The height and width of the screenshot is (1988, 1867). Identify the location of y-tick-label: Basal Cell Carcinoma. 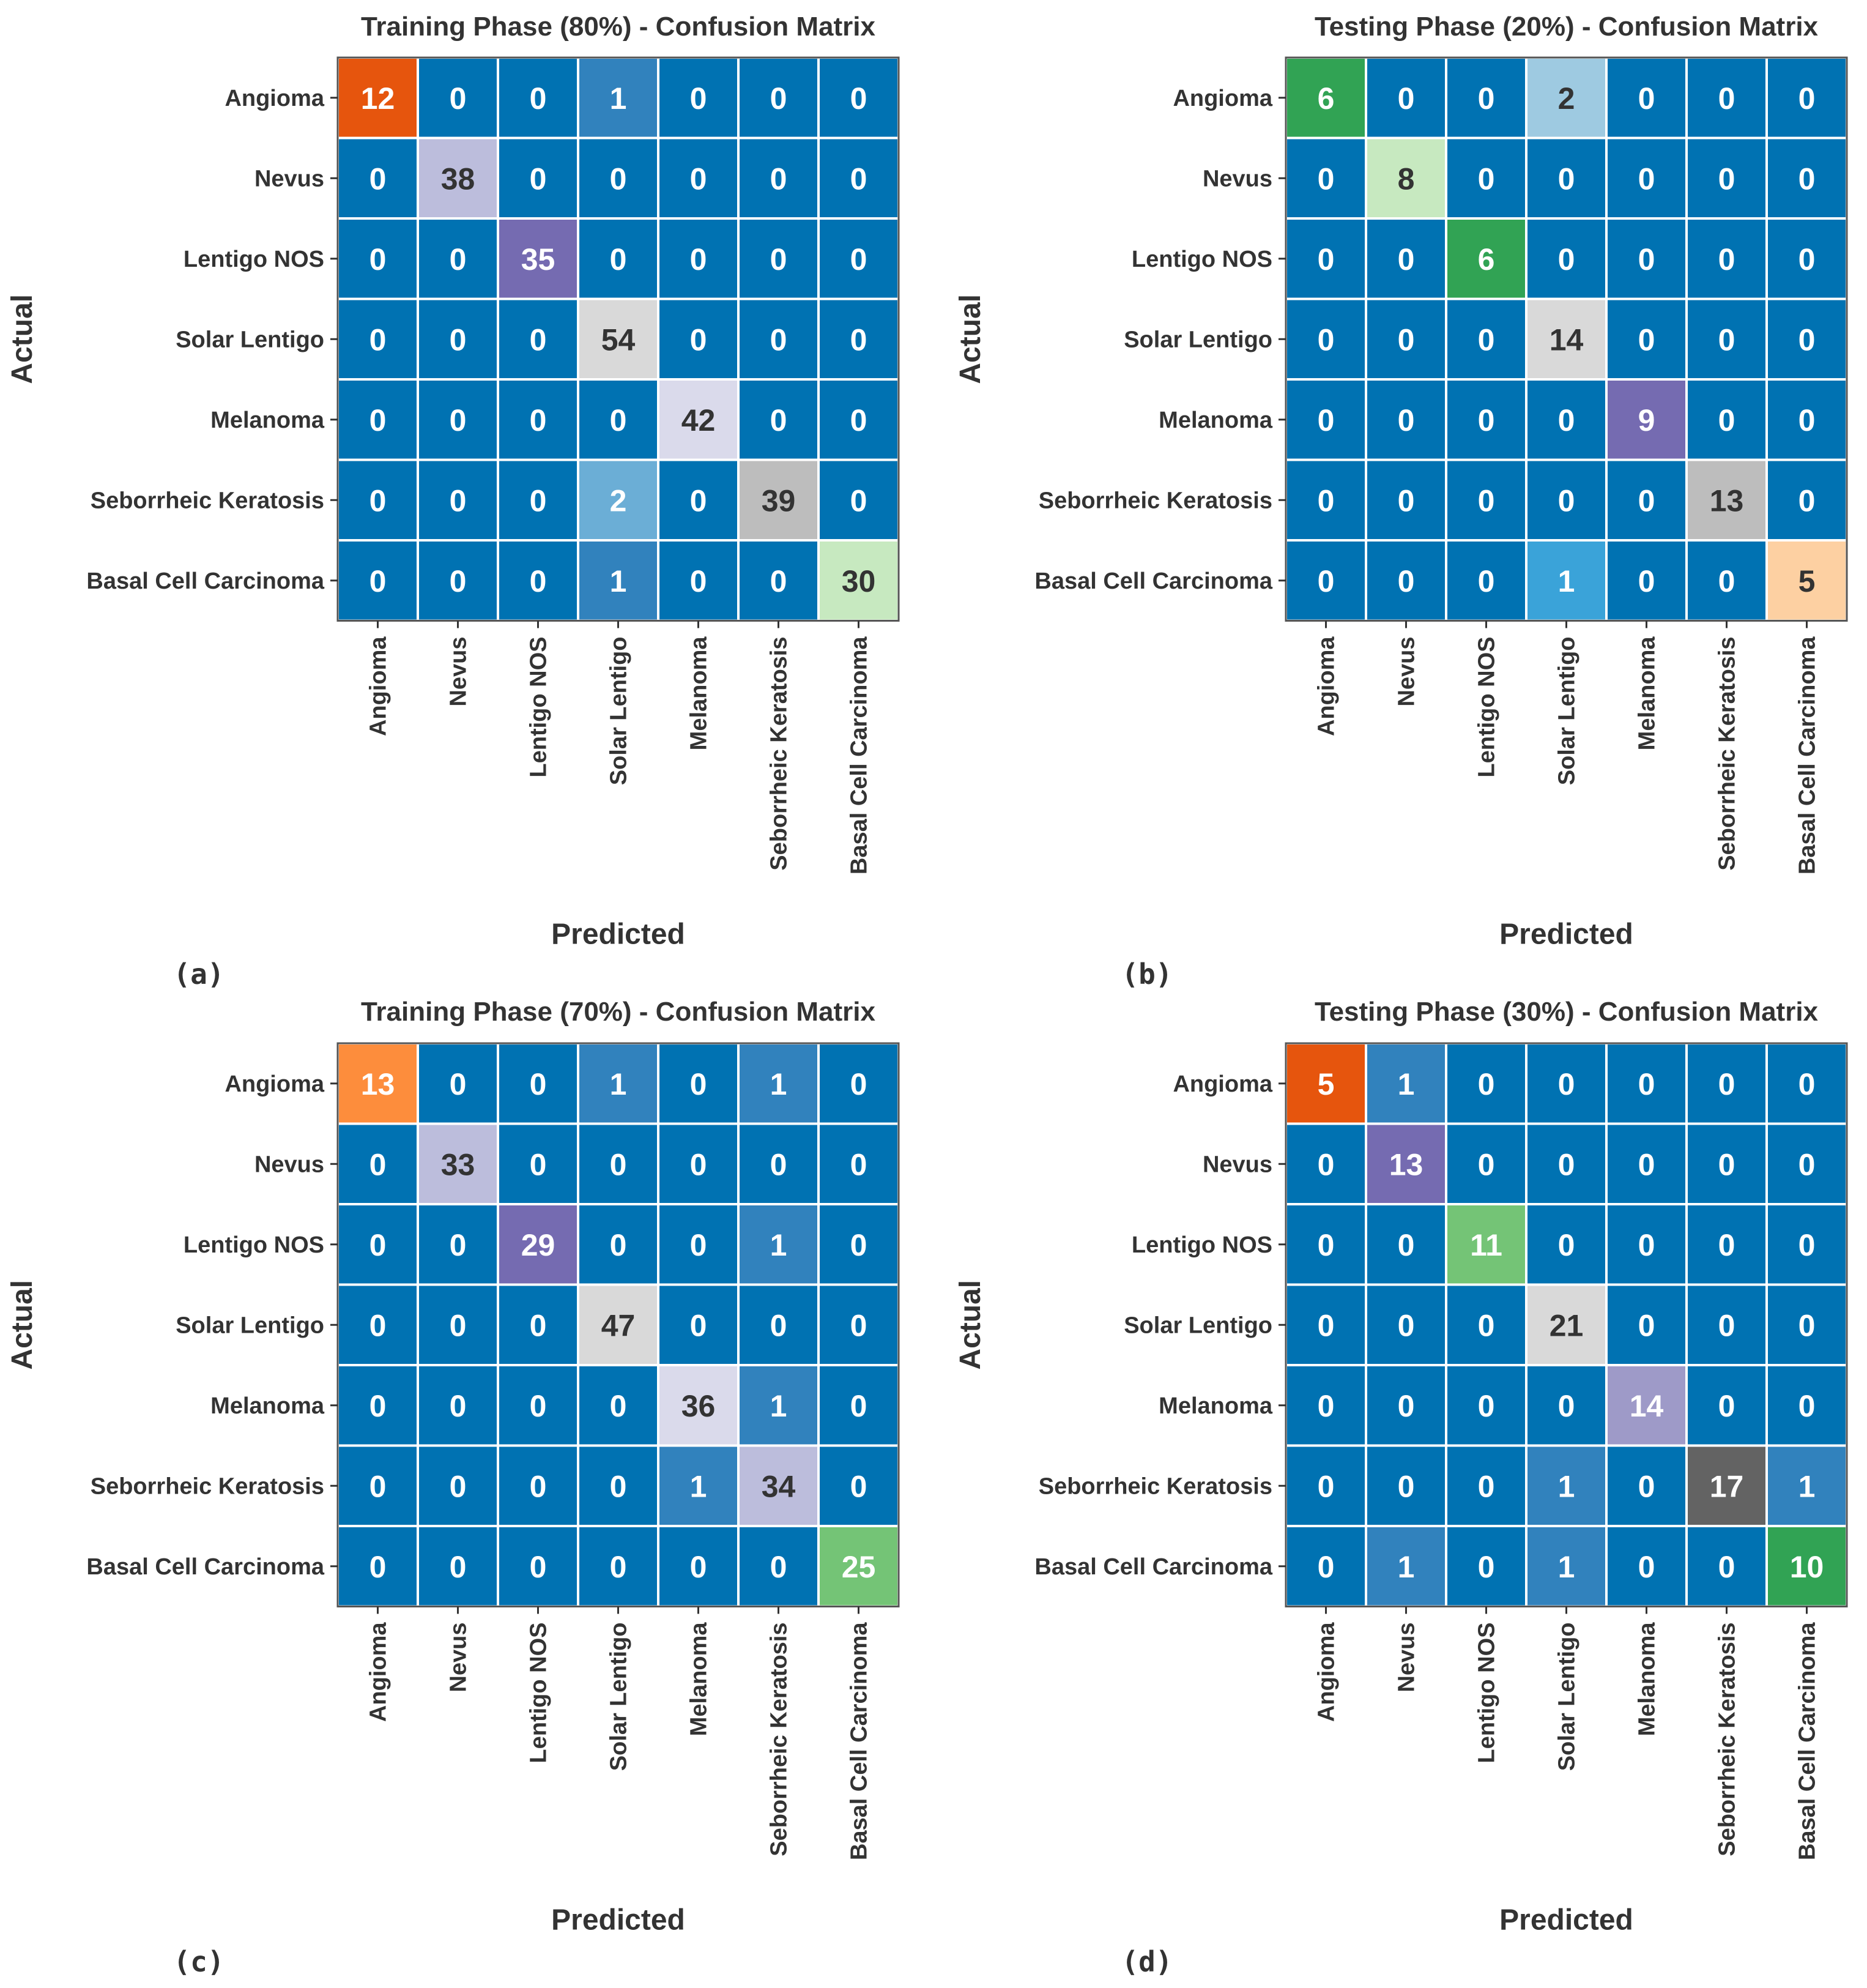
(205, 581).